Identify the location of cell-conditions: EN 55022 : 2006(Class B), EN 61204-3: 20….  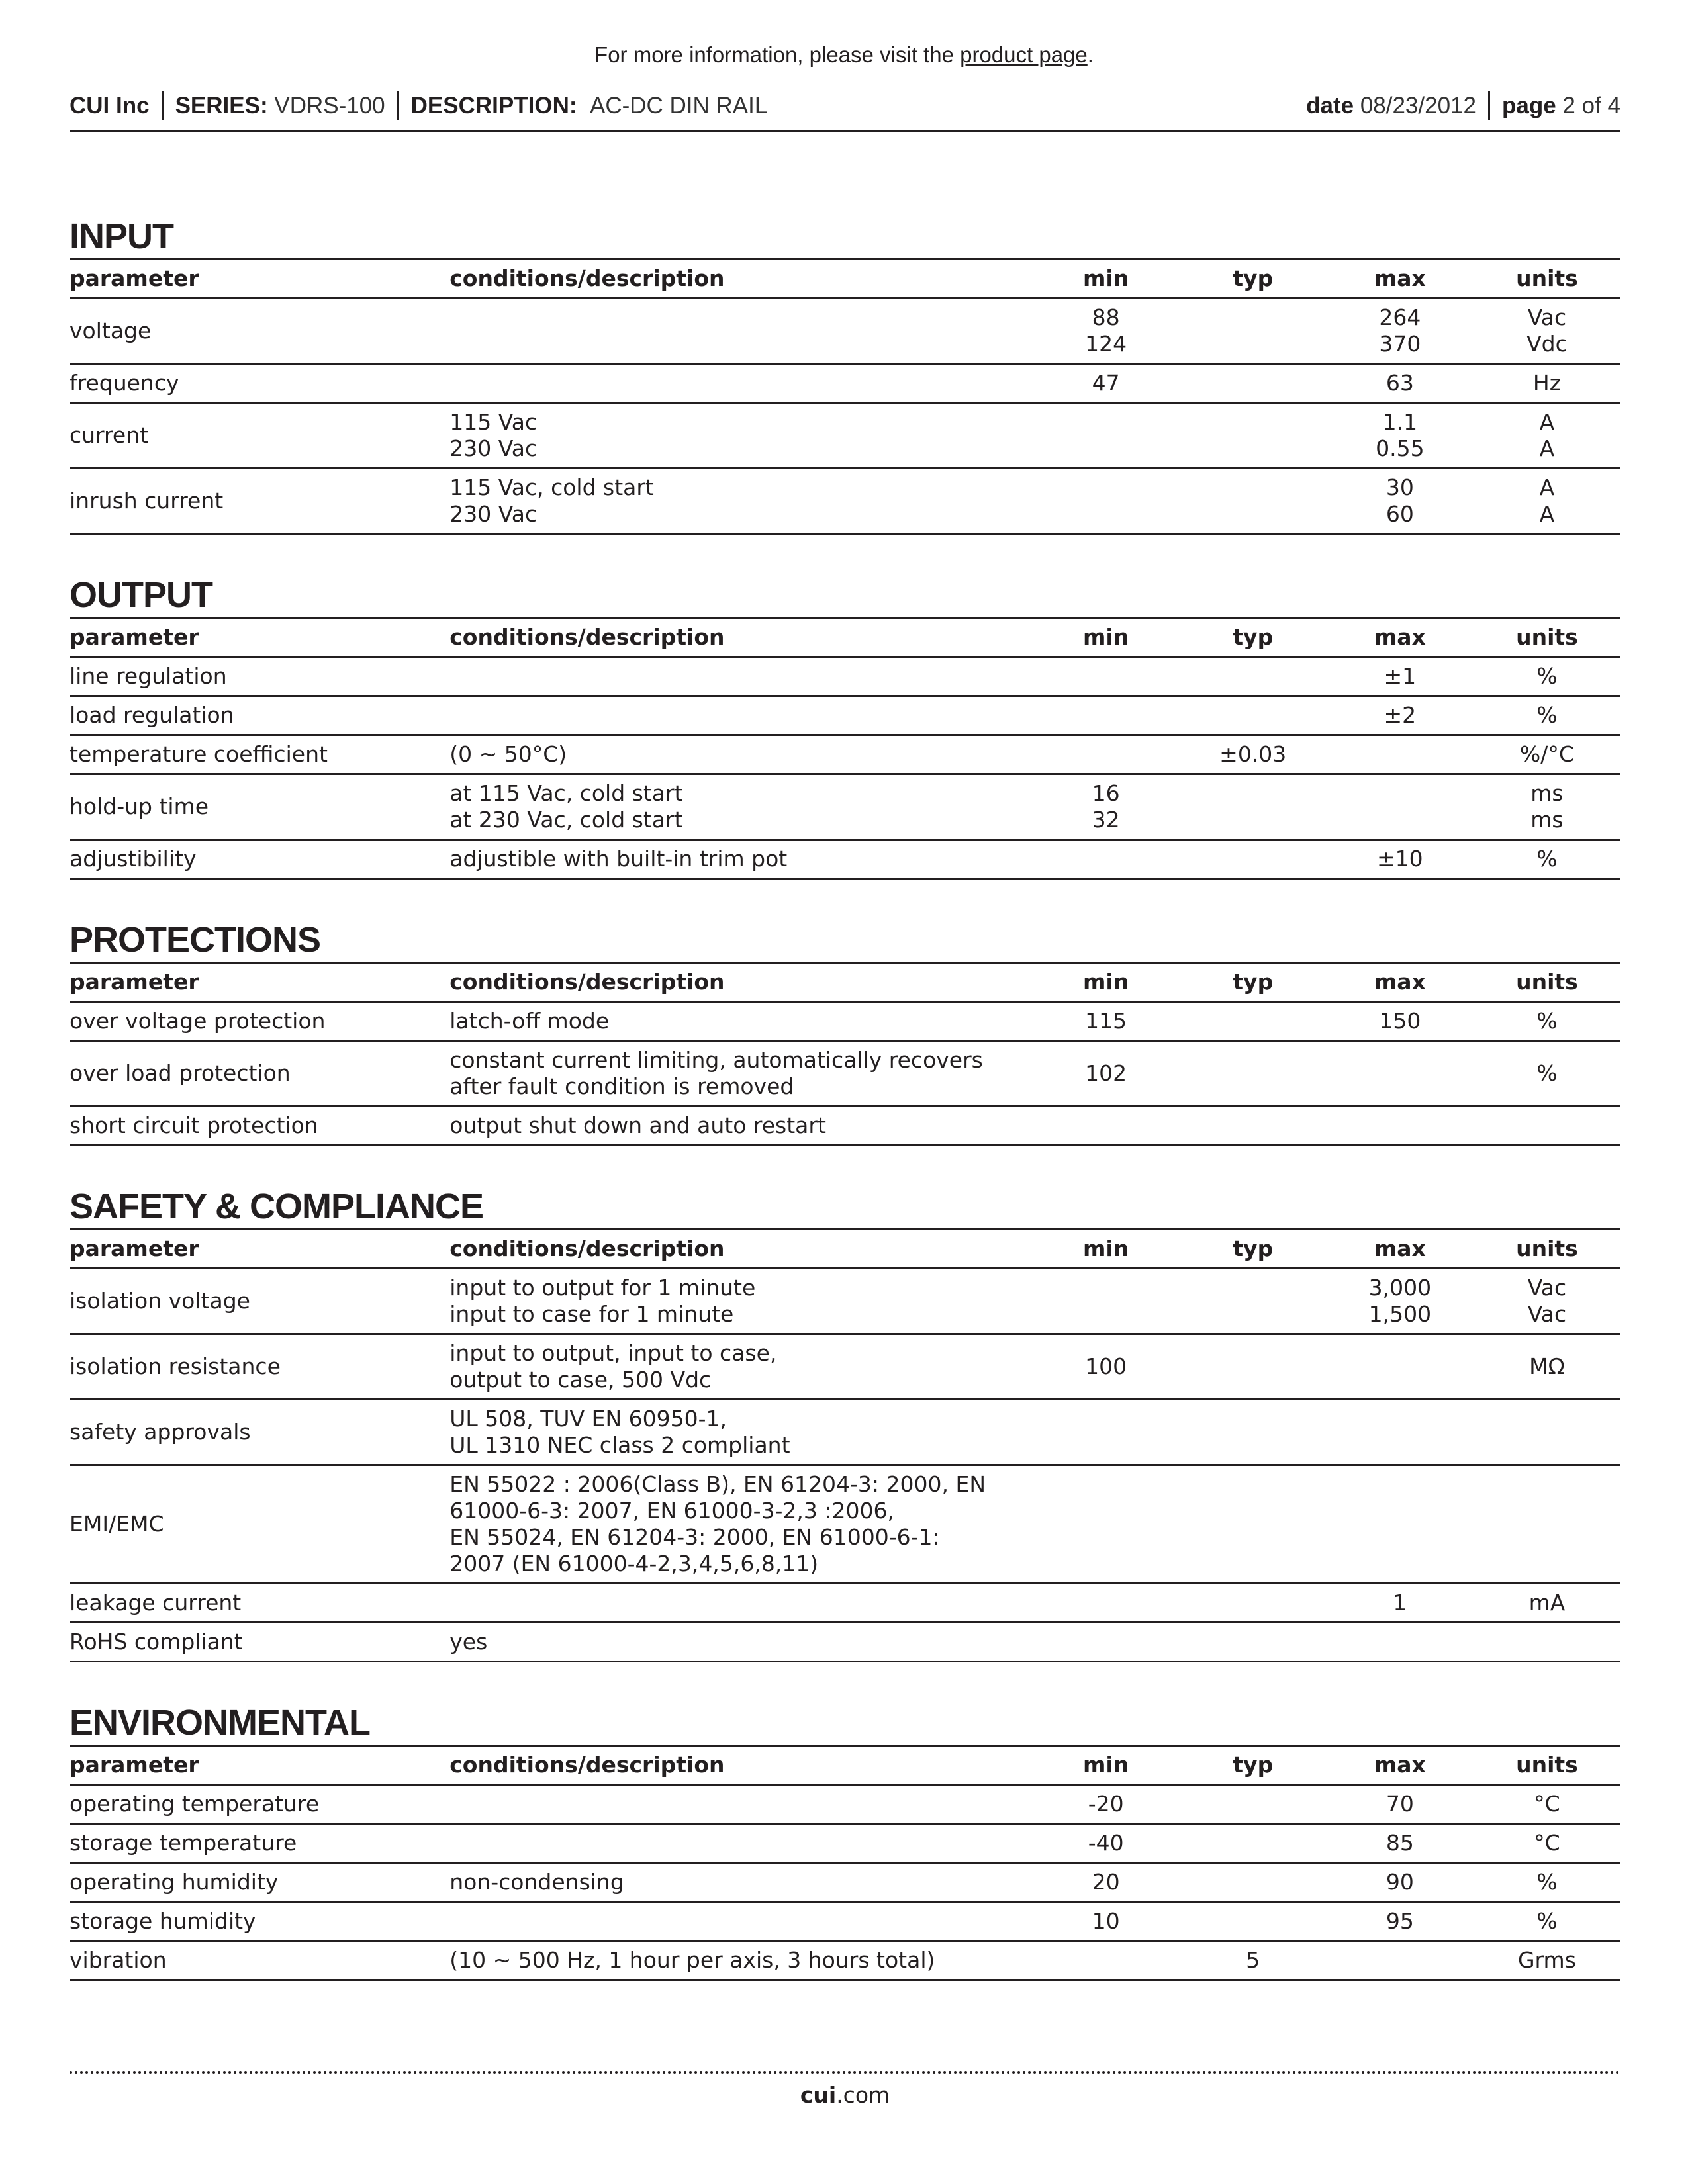
(741, 1524).